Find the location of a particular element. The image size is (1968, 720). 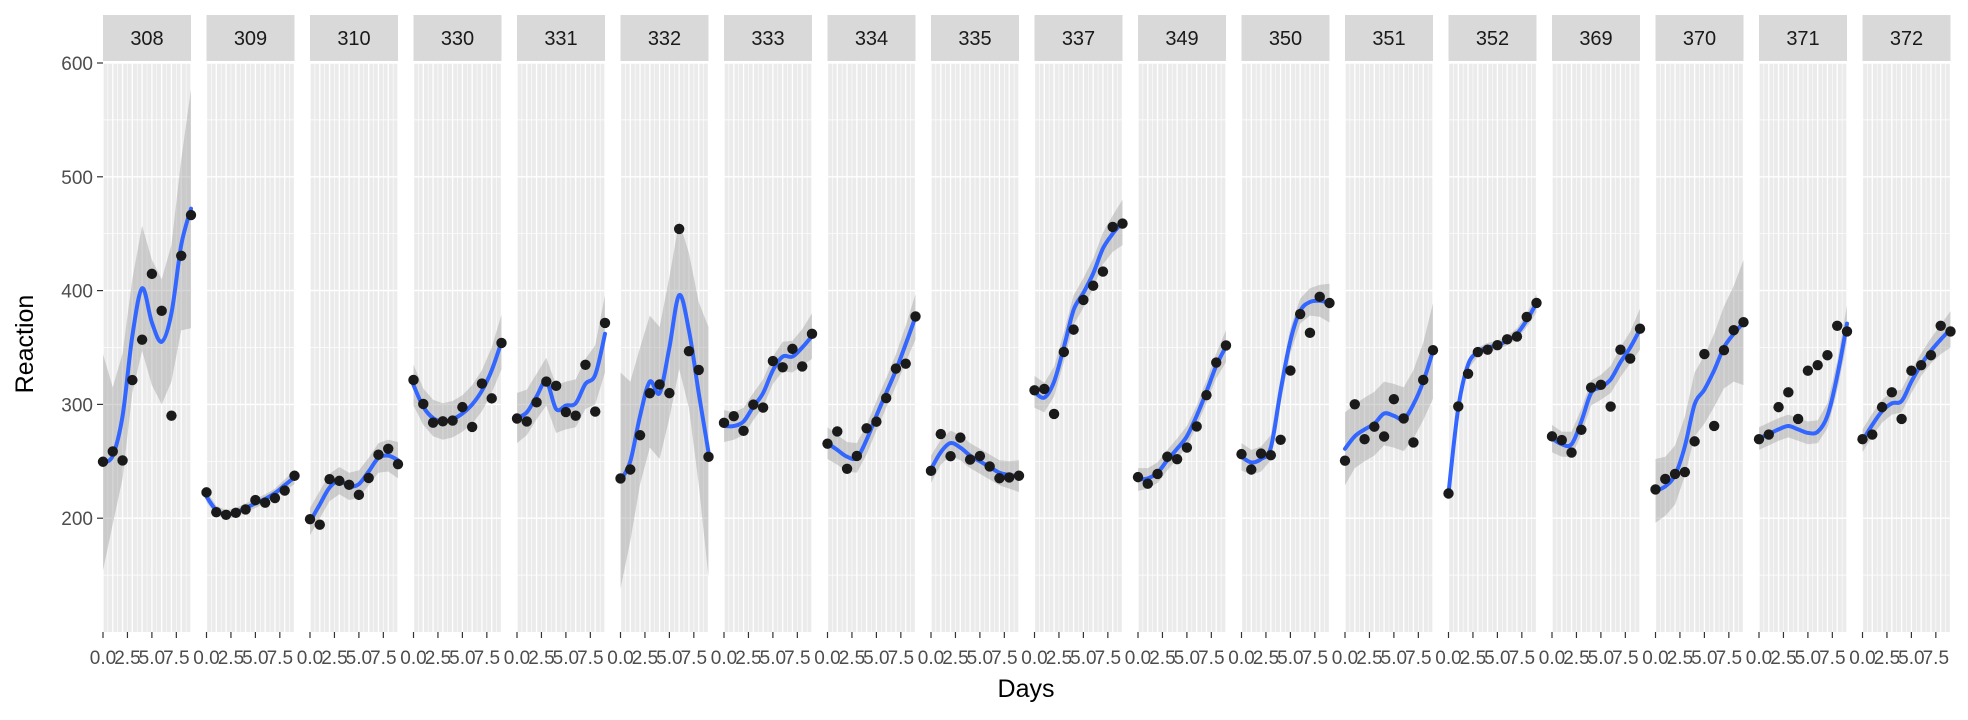

facet-panel-372: 372 0.02.55.07.5 is located at coordinates (1902, 342).